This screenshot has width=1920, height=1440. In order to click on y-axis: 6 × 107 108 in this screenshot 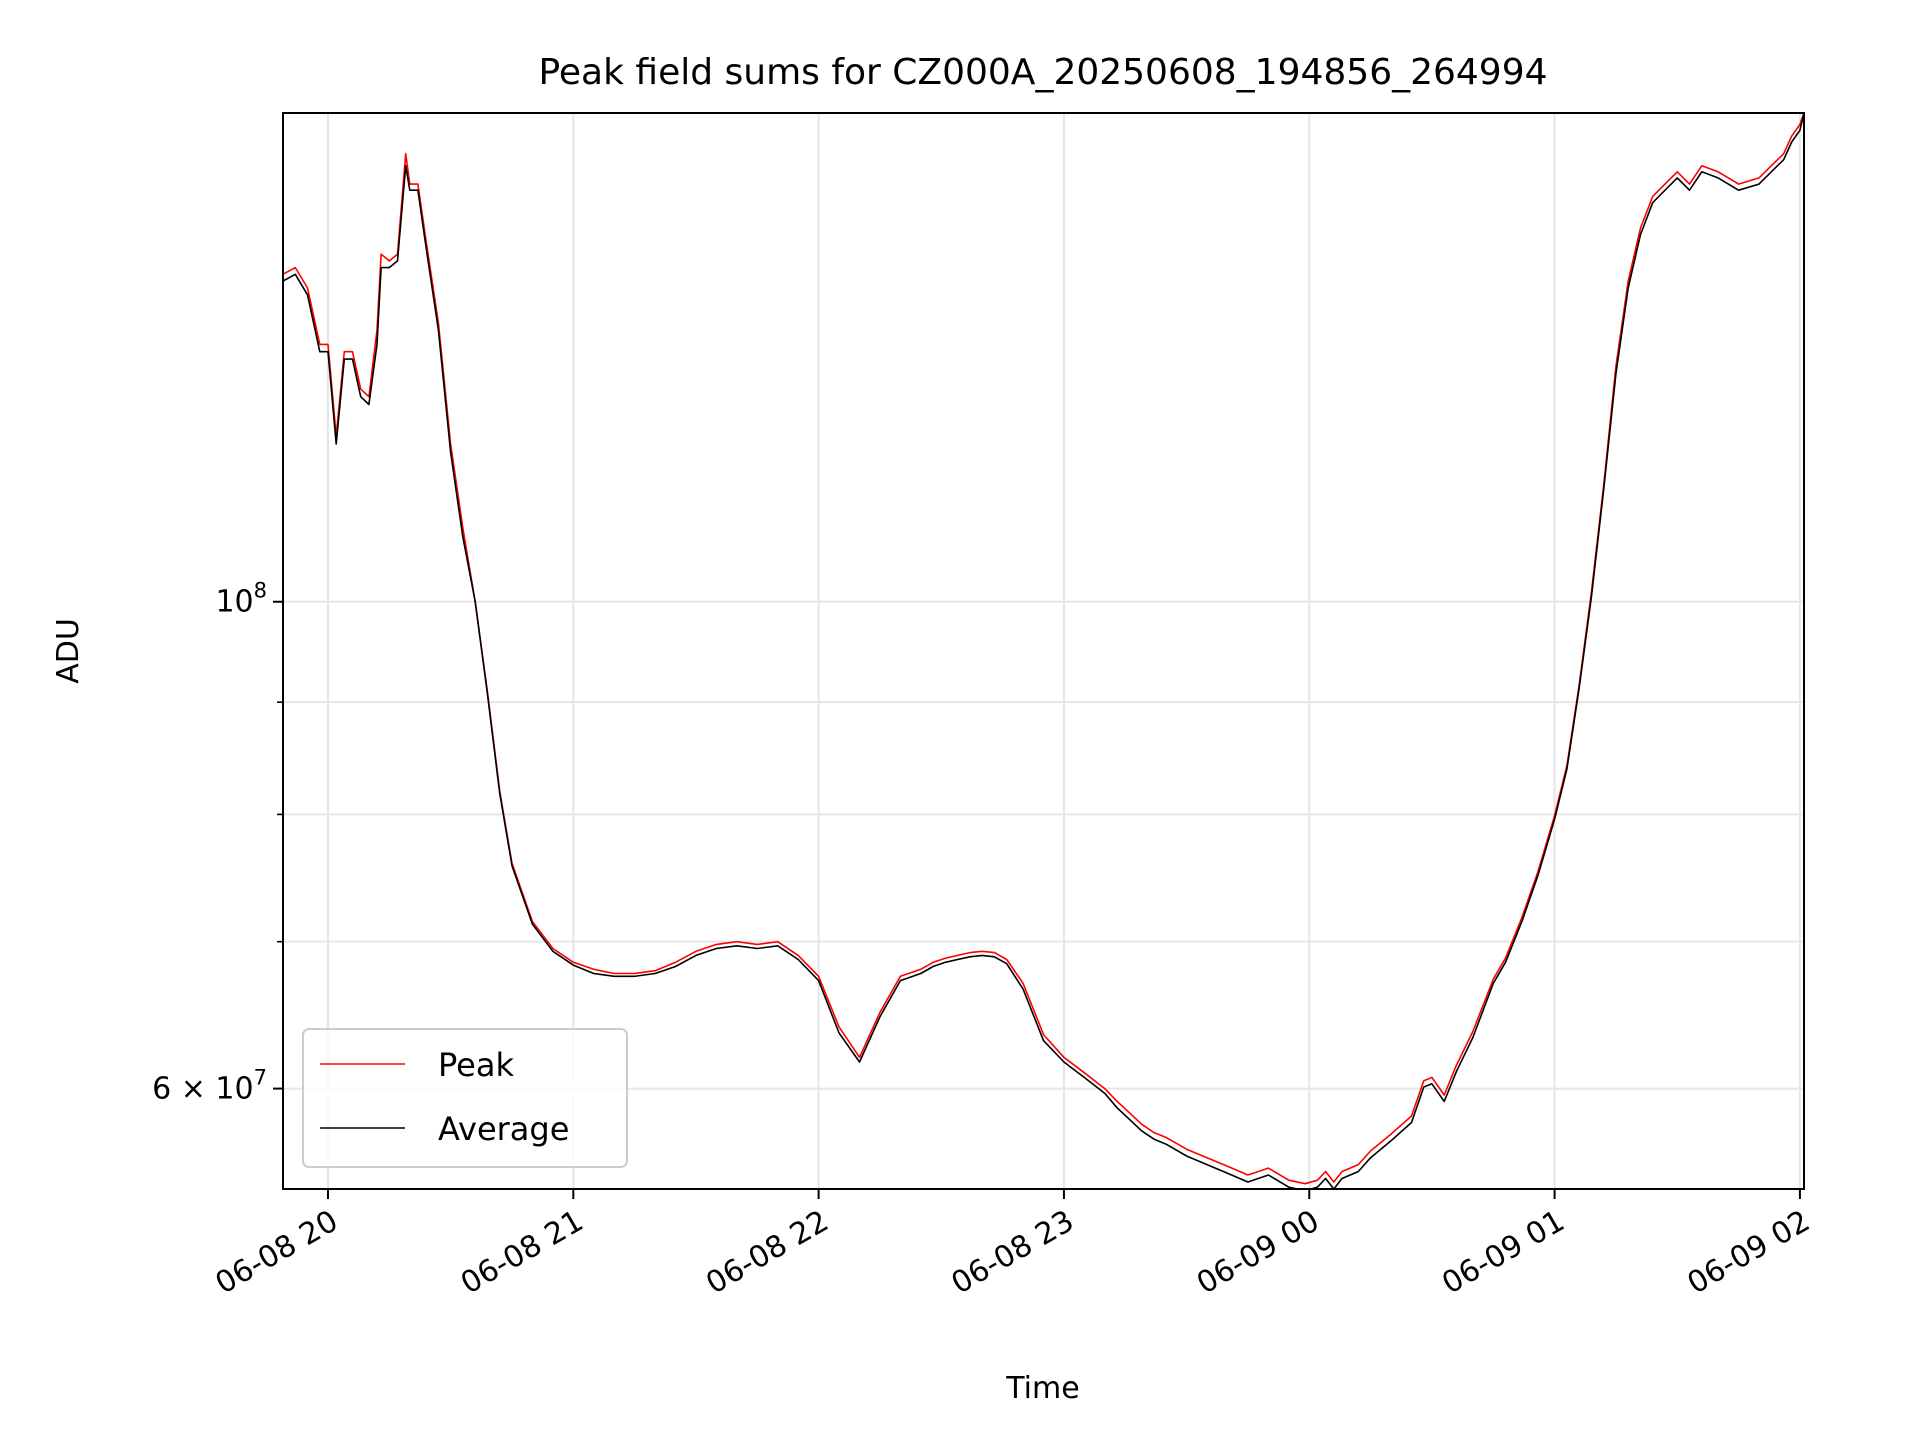, I will do `click(217, 843)`.